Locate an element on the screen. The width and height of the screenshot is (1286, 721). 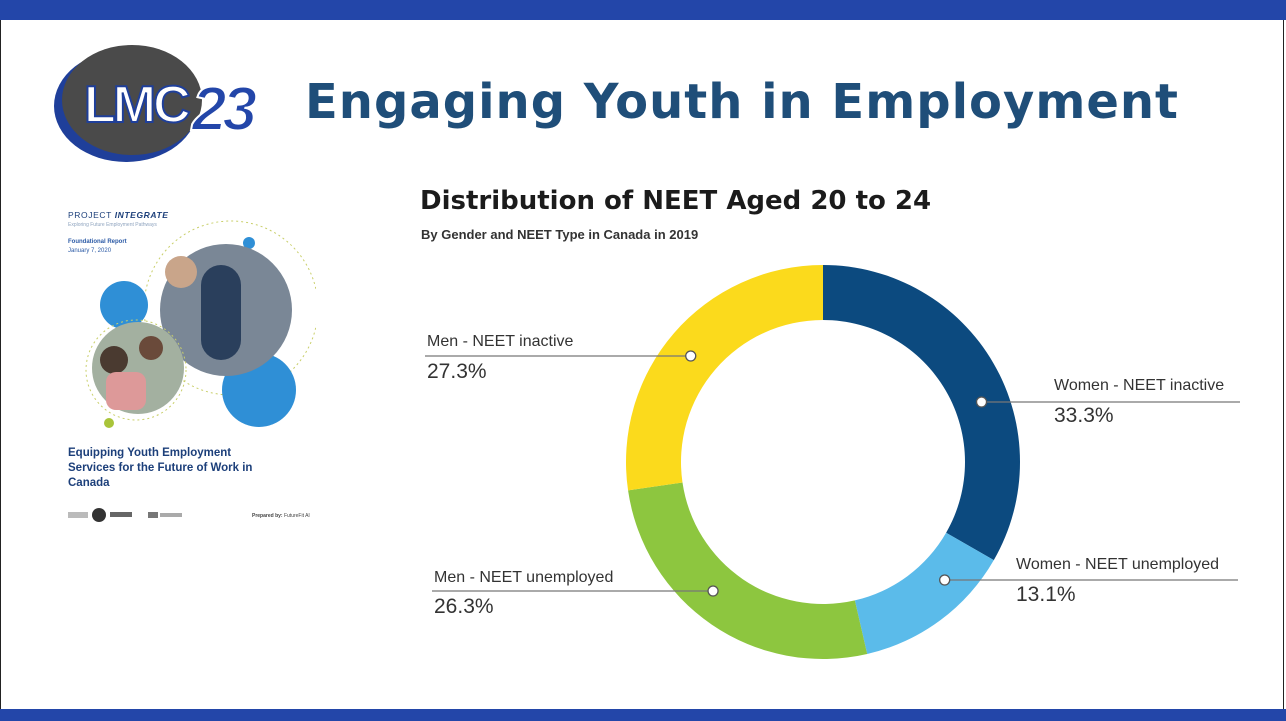
label-women-unemployed: Women - NEET unemployed is located at coordinates (1118, 564).